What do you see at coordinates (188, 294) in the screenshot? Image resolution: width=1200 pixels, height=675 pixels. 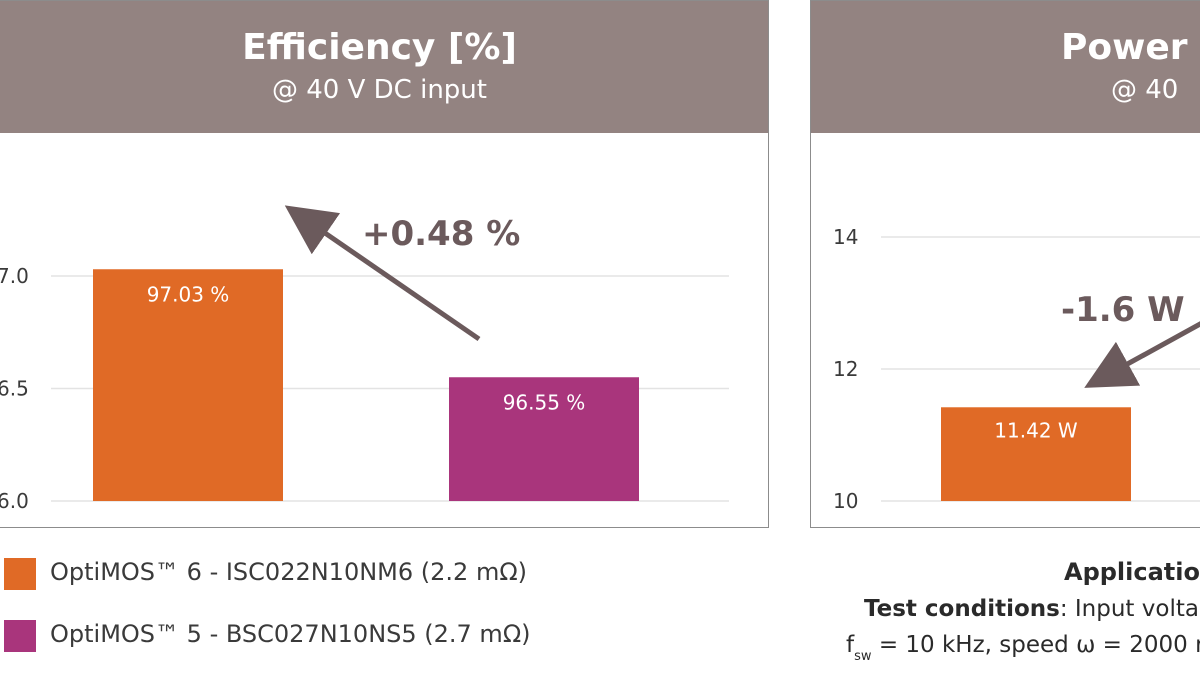 I see `bar-value-label: 97.03 %` at bounding box center [188, 294].